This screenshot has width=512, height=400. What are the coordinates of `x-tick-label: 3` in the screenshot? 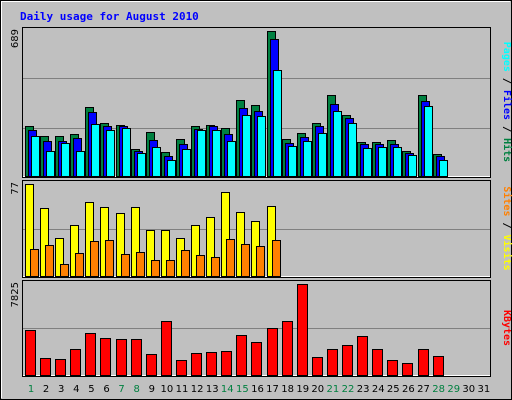 It's located at (61, 389).